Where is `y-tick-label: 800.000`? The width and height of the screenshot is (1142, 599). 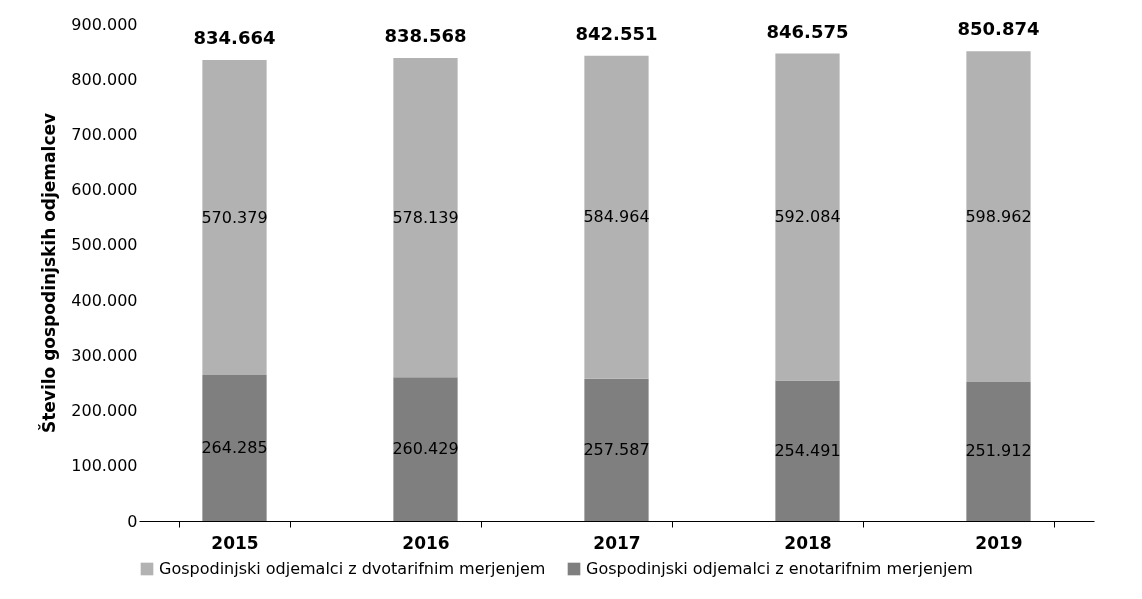 y-tick-label: 800.000 is located at coordinates (104, 79).